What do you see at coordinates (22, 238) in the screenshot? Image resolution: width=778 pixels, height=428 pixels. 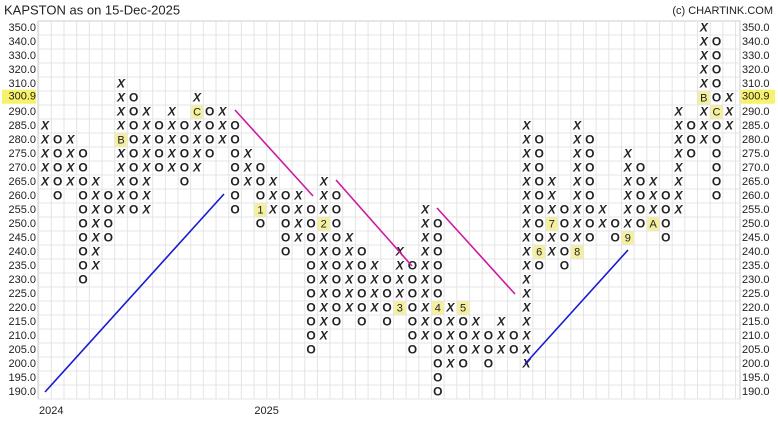 I see `y-tick-label: 245.0` at bounding box center [22, 238].